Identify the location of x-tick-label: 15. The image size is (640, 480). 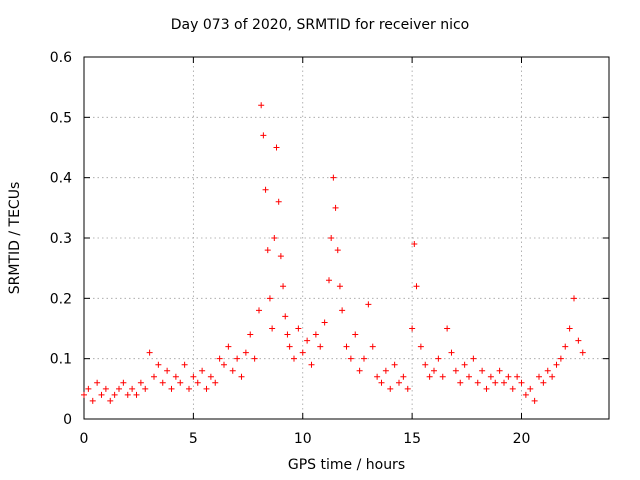
(412, 439).